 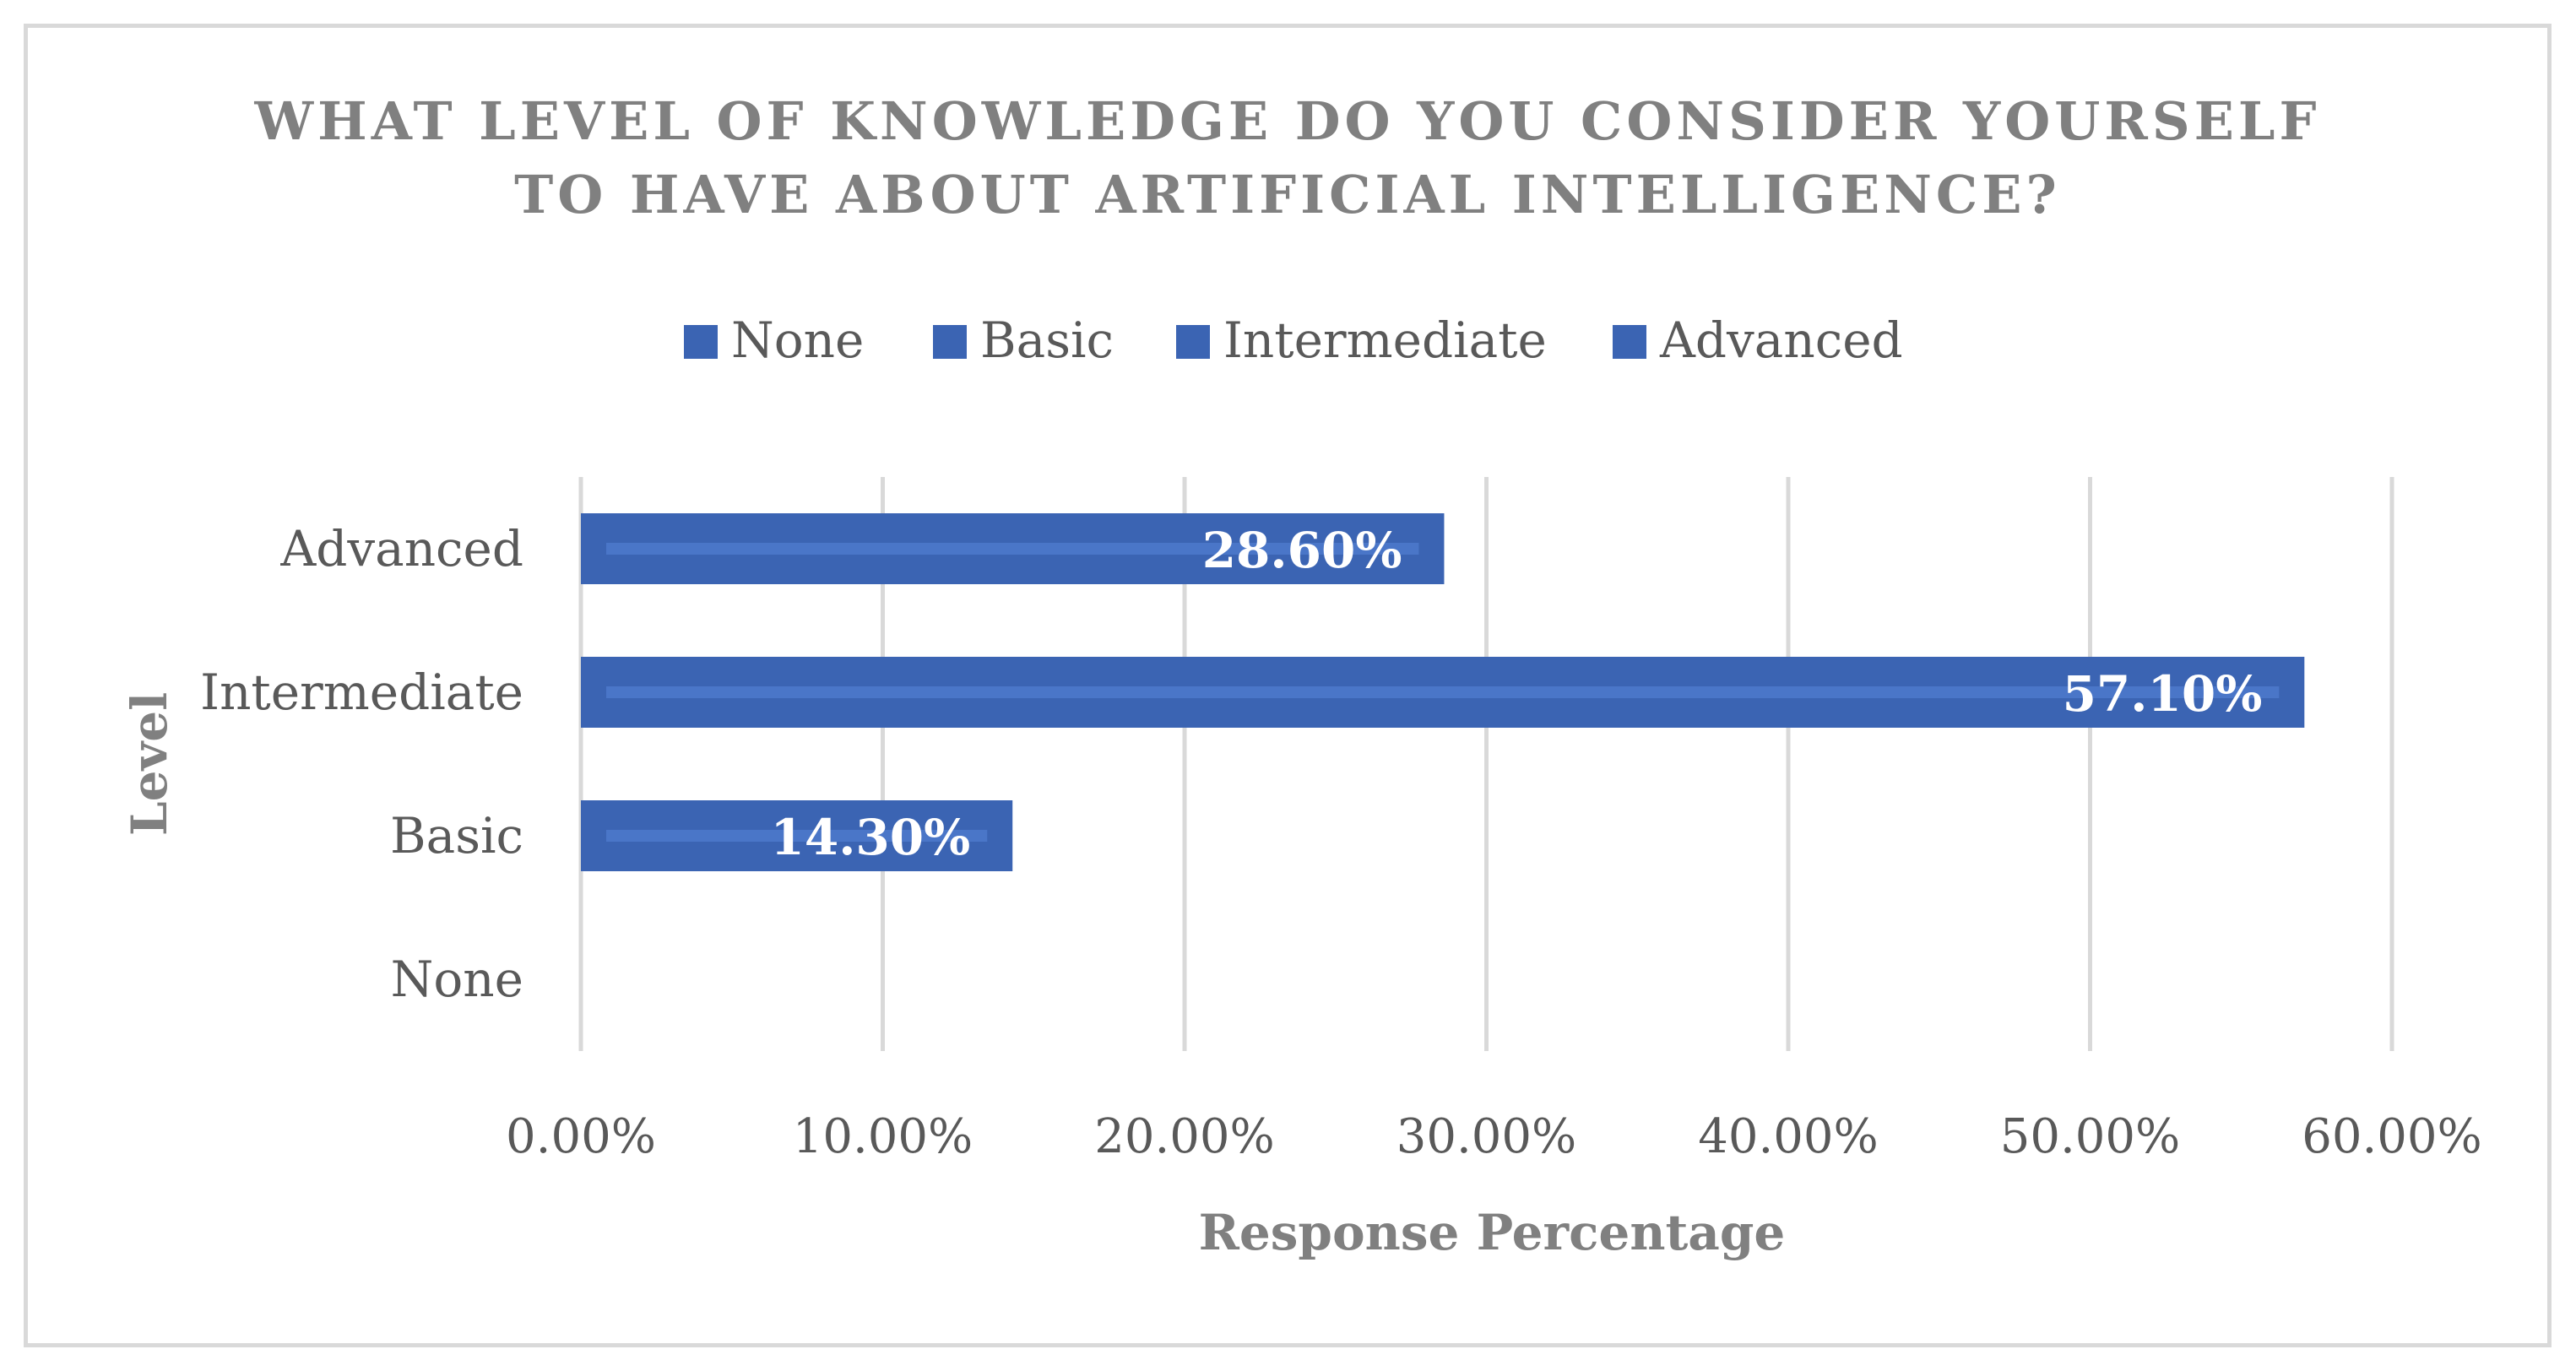 I want to click on legend: None Basic Intermediate Advanced, so click(x=1294, y=340).